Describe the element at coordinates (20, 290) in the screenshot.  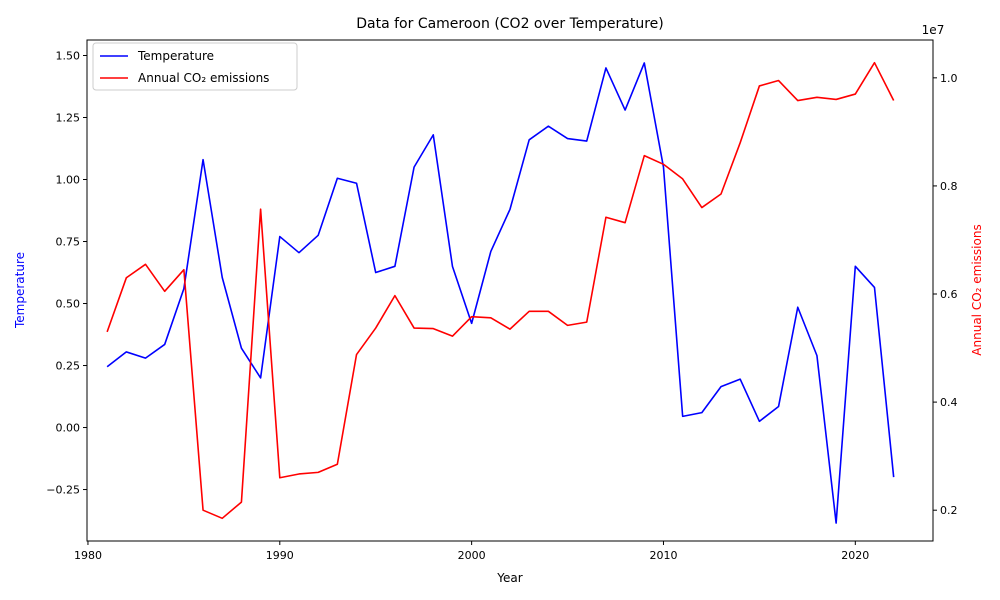
I see `left-axis-label: Temperature` at that location.